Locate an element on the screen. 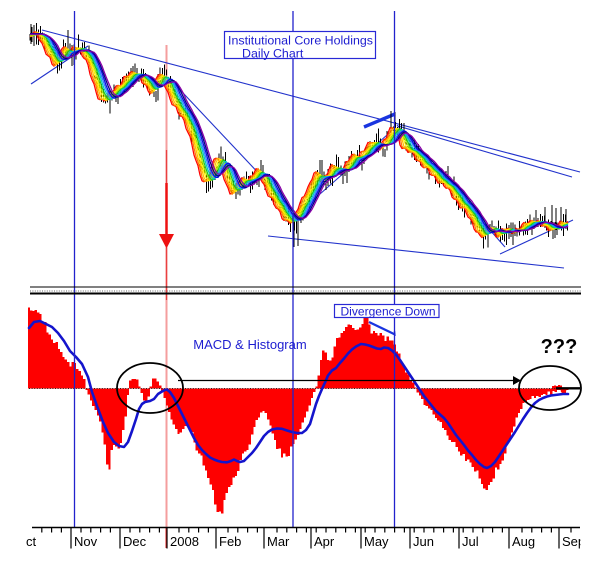 The height and width of the screenshot is (570, 611). svg-text: Mar is located at coordinates (278, 541).